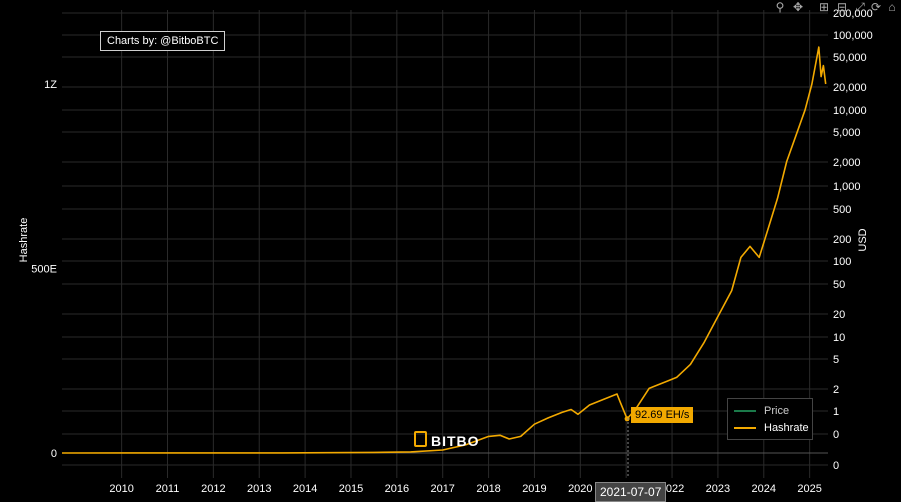 Image resolution: width=901 pixels, height=502 pixels. Describe the element at coordinates (627, 419) in the screenshot. I see `hover-point` at that location.